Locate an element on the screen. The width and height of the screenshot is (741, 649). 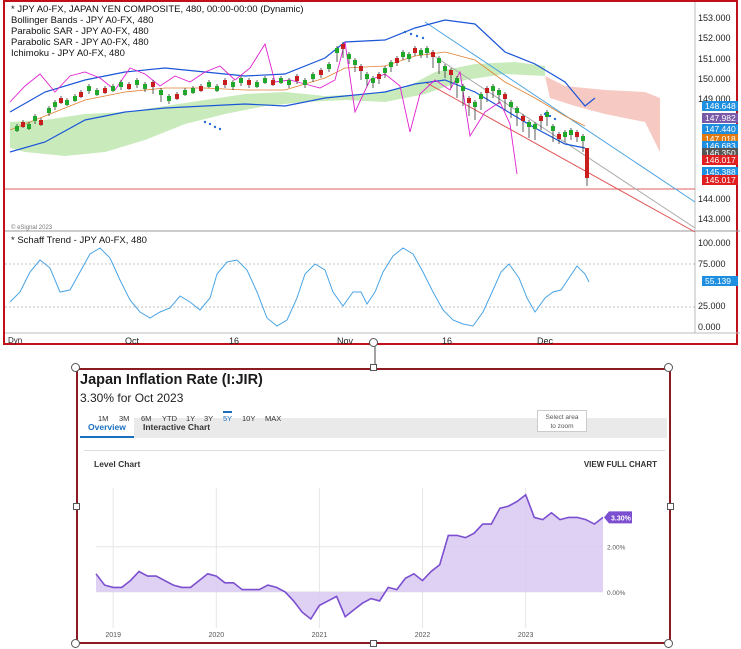
resize-handle-se is located at coordinates (668, 643).